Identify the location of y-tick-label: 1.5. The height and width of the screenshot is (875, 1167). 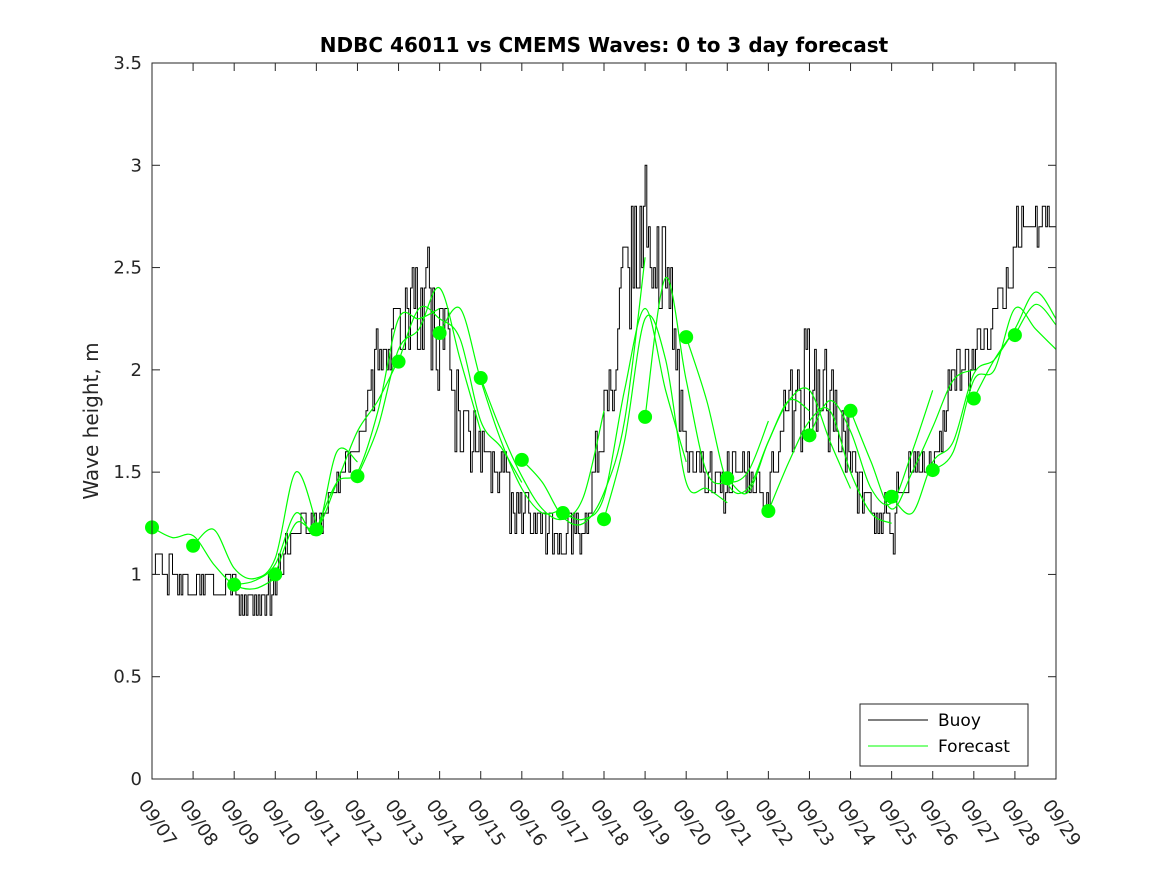
(127, 472).